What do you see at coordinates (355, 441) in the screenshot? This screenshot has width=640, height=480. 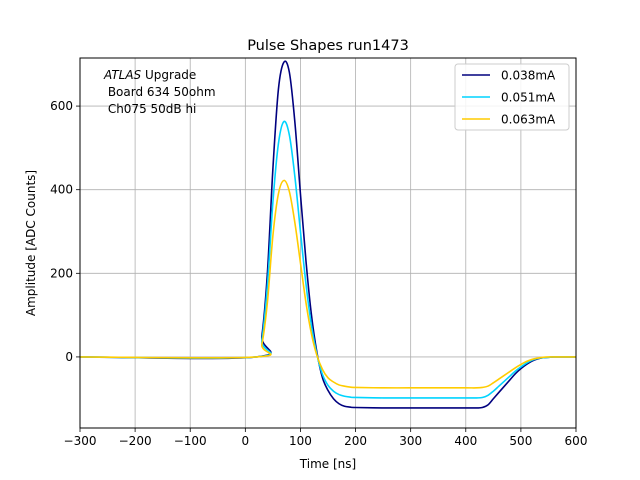 I see `x-tick-label: 200` at bounding box center [355, 441].